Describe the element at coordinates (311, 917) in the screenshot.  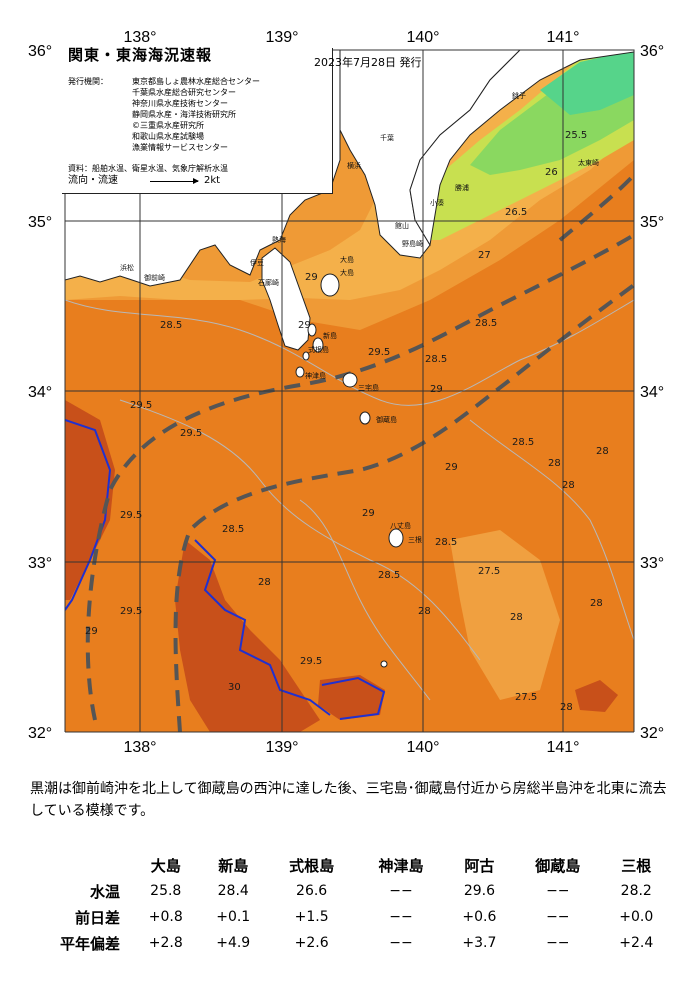
I see `table-cell: +1.5` at that location.